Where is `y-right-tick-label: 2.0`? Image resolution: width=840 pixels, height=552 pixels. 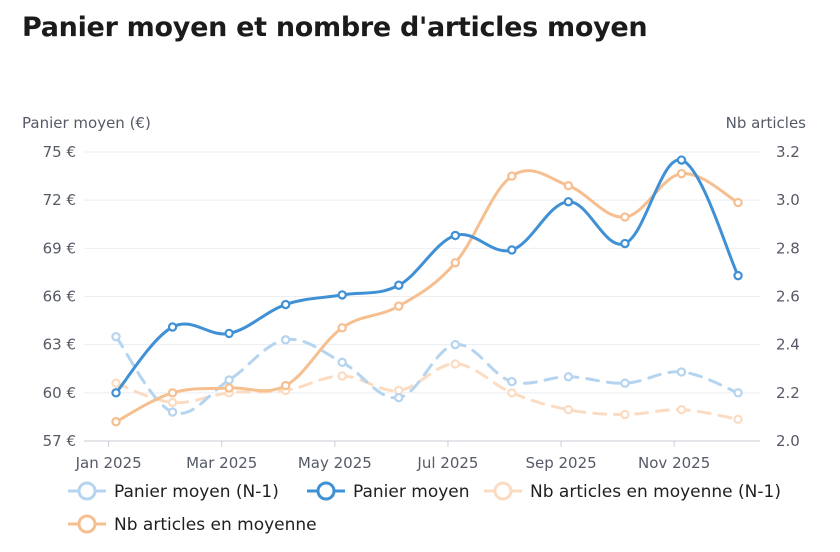
y-right-tick-label: 2.0 is located at coordinates (788, 441).